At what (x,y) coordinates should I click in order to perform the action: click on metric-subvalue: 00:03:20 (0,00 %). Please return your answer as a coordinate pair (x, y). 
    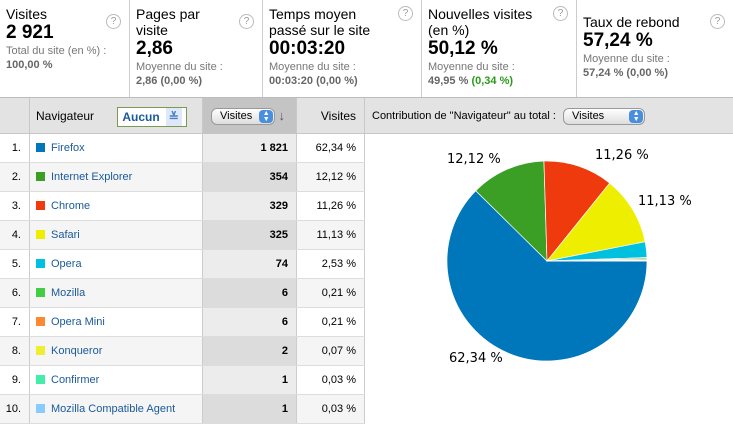
    Looking at the image, I should click on (342, 81).